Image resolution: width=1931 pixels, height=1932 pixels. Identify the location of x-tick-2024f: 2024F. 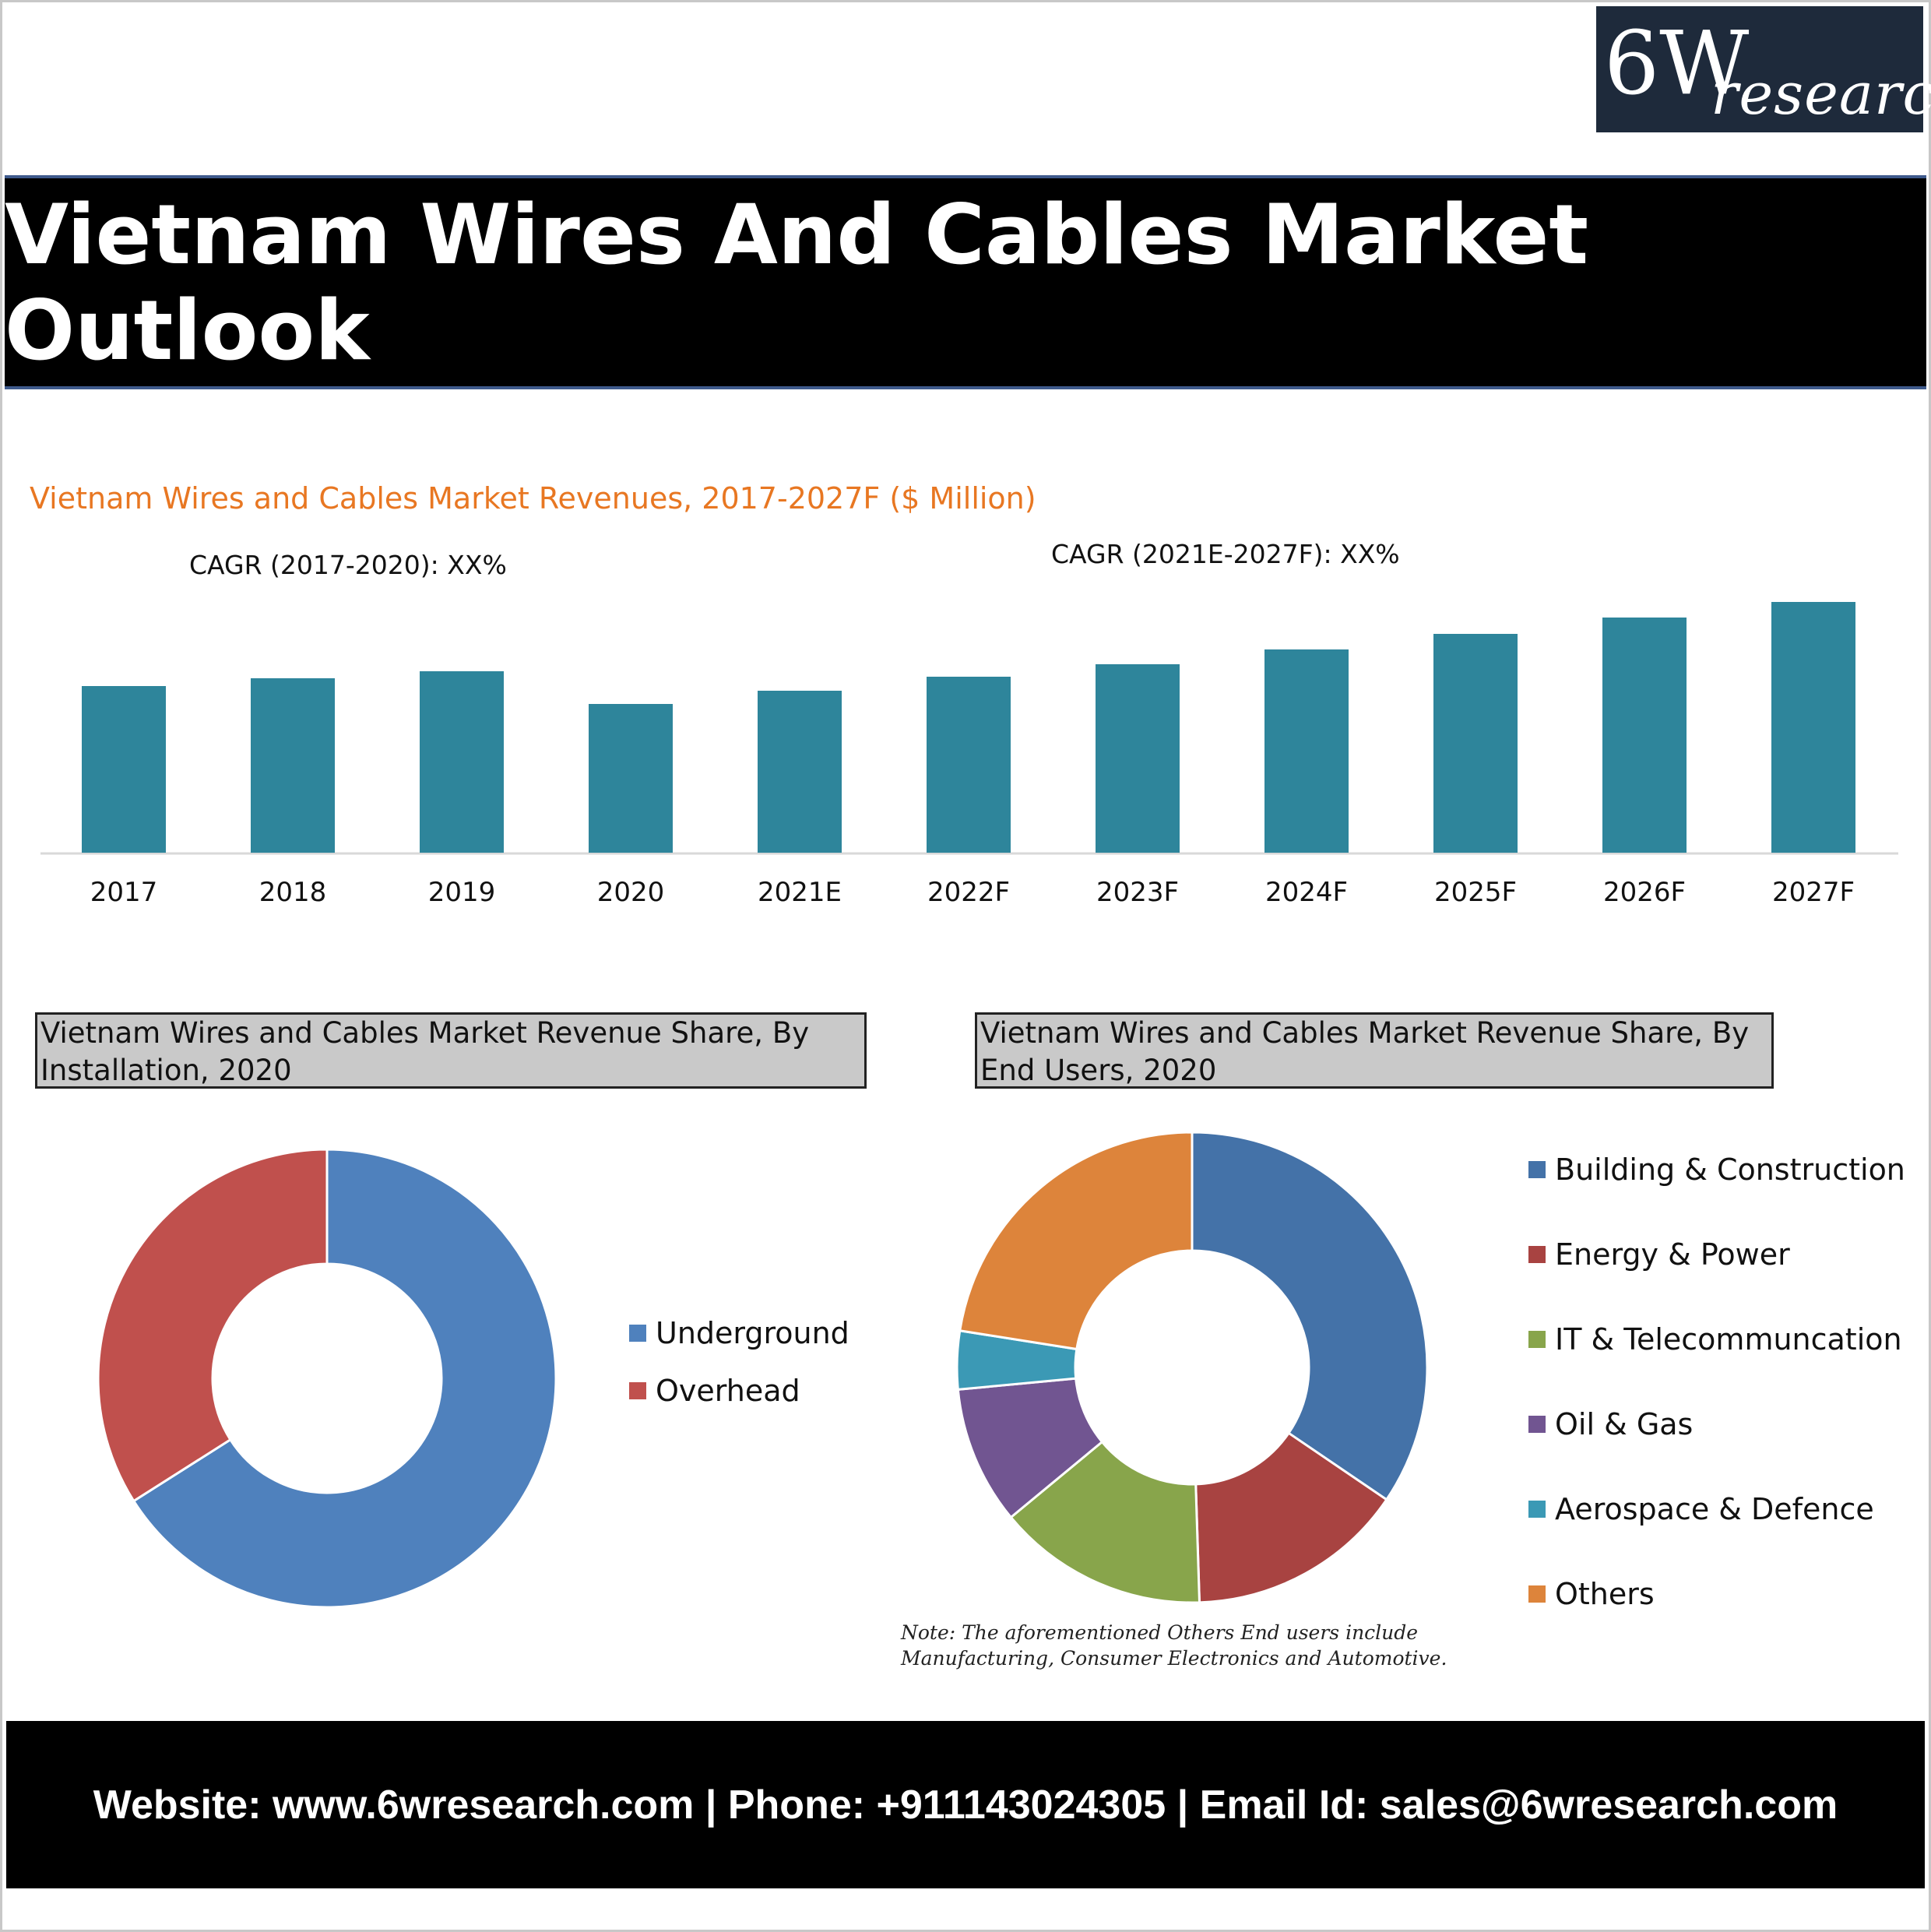
(1307, 892).